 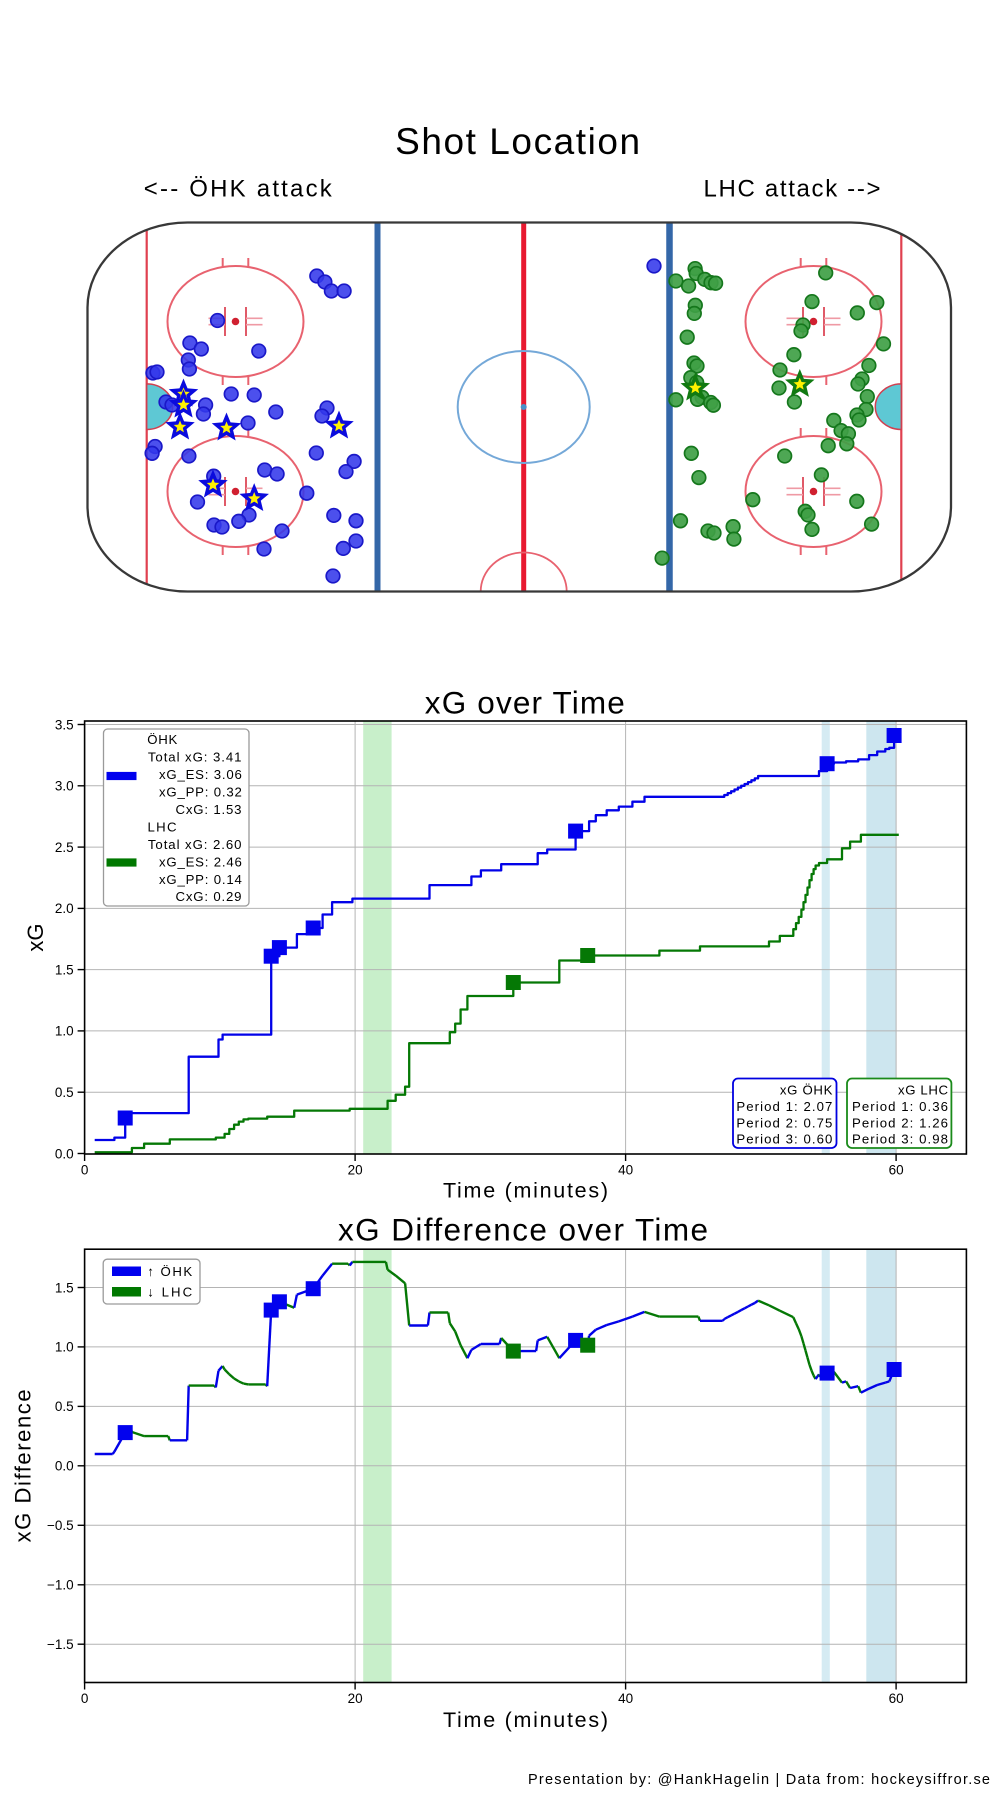 What do you see at coordinates (195, 844) in the screenshot?
I see `svg-text: Total xG: 2.60` at bounding box center [195, 844].